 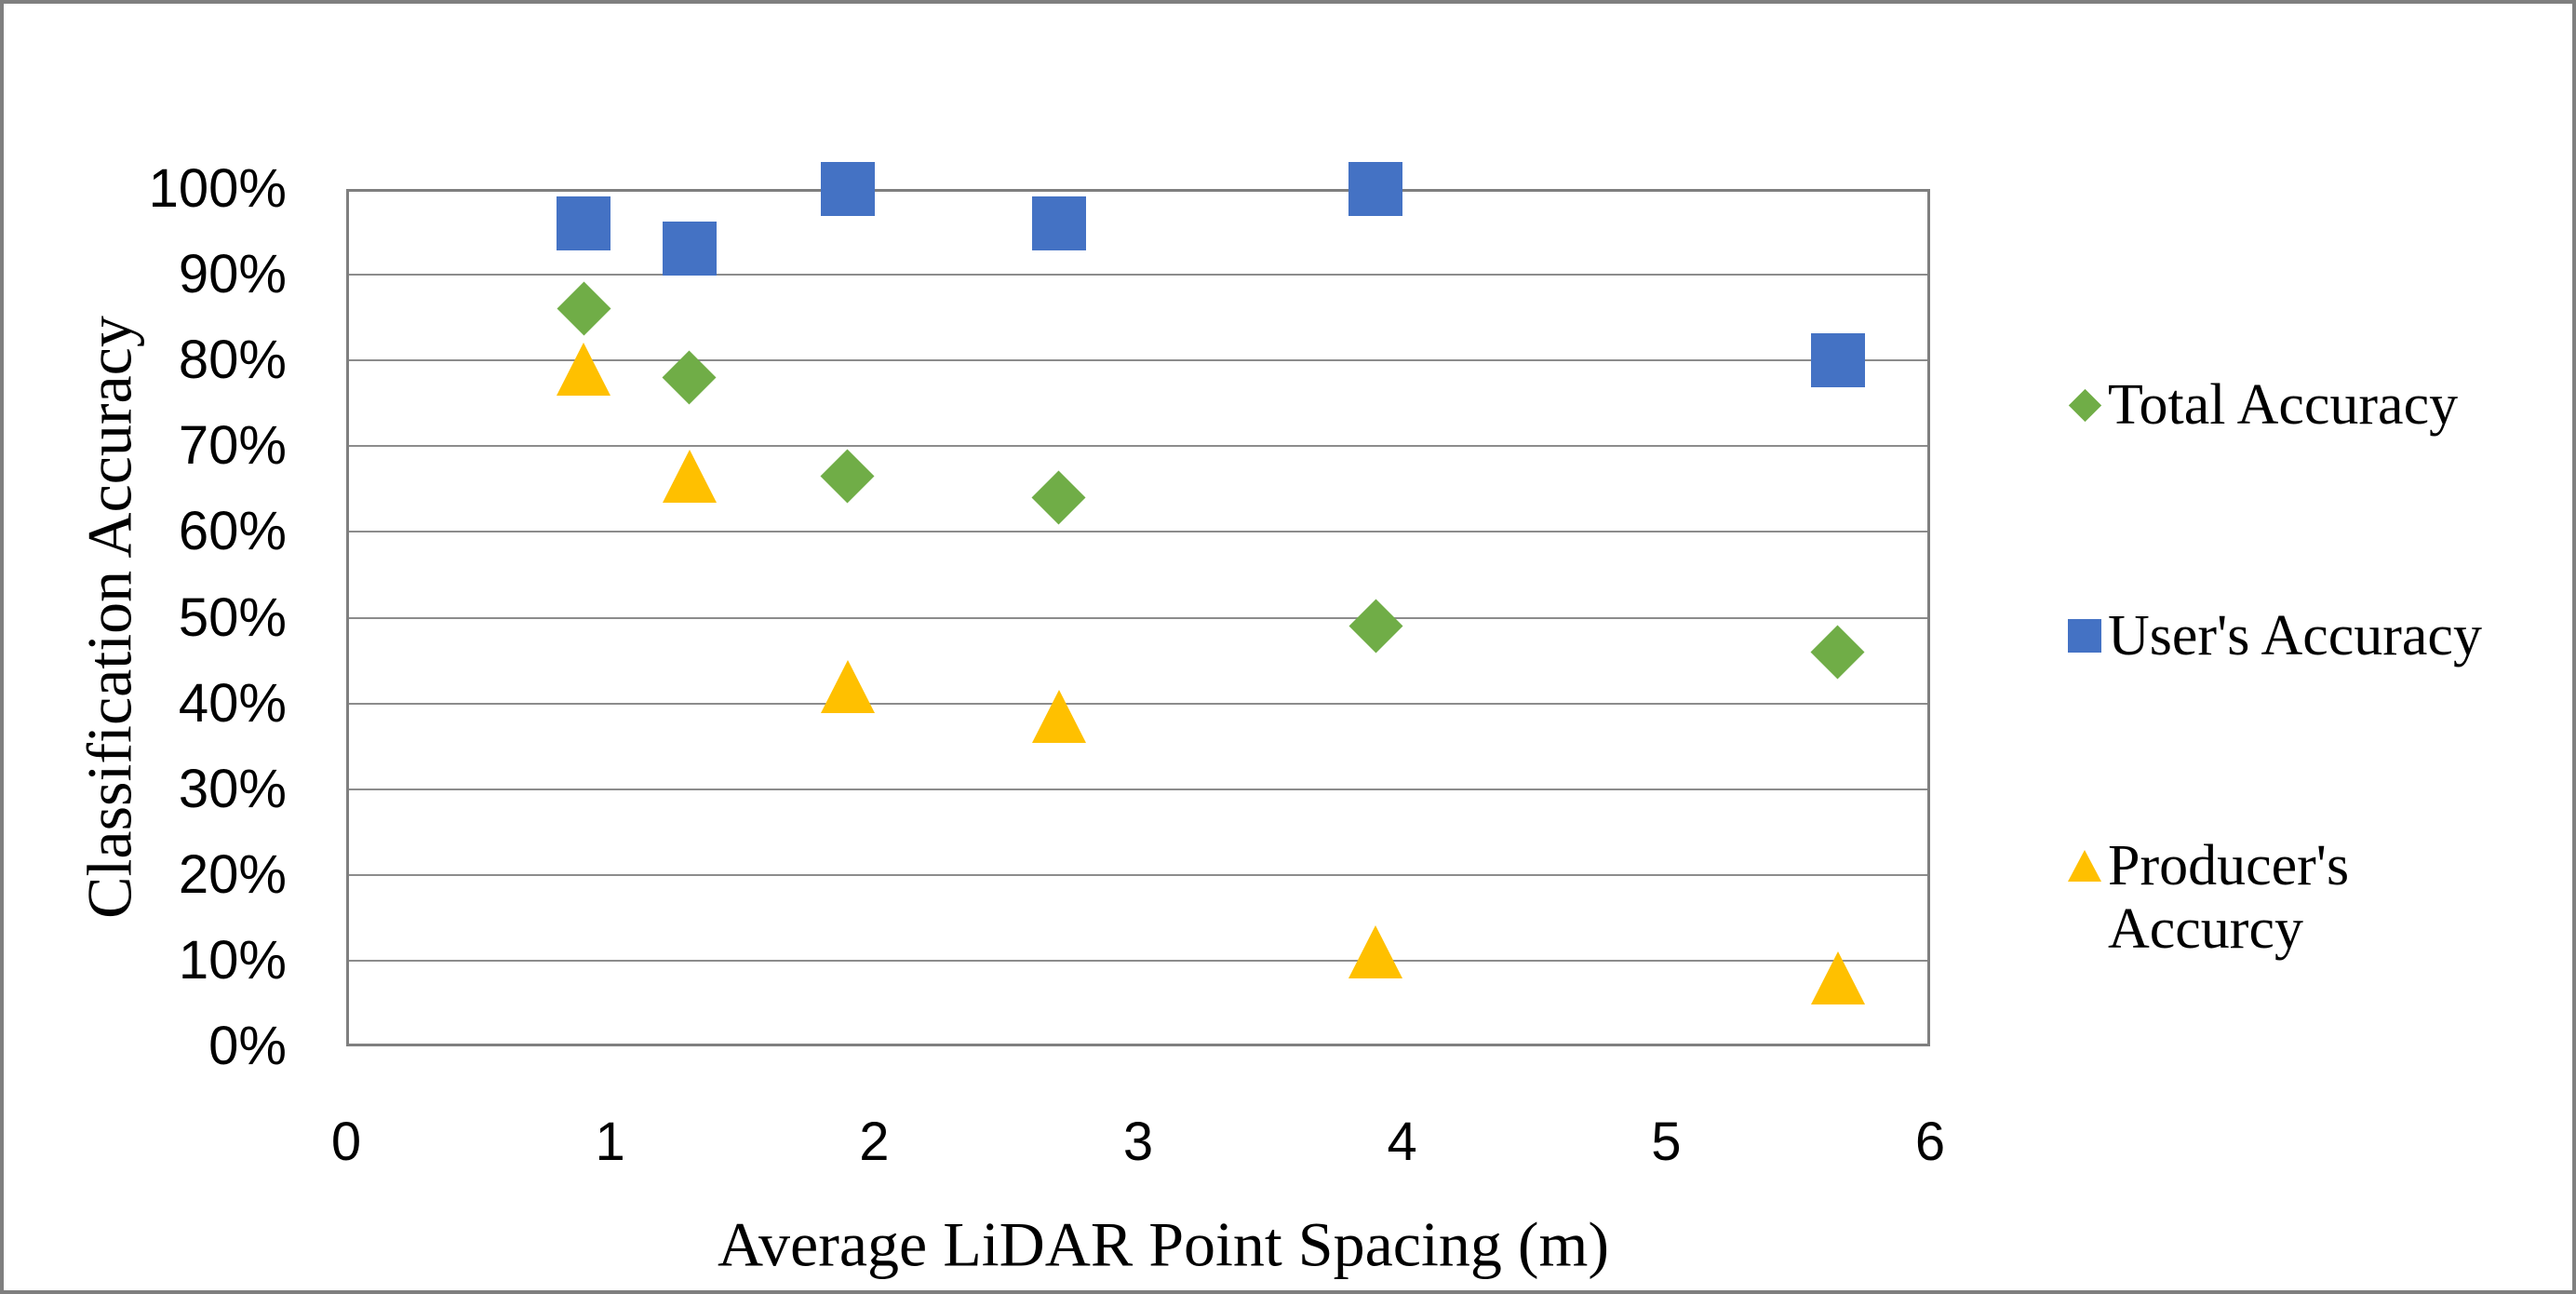 What do you see at coordinates (1666, 1142) in the screenshot?
I see `x-tick-label-5: 5` at bounding box center [1666, 1142].